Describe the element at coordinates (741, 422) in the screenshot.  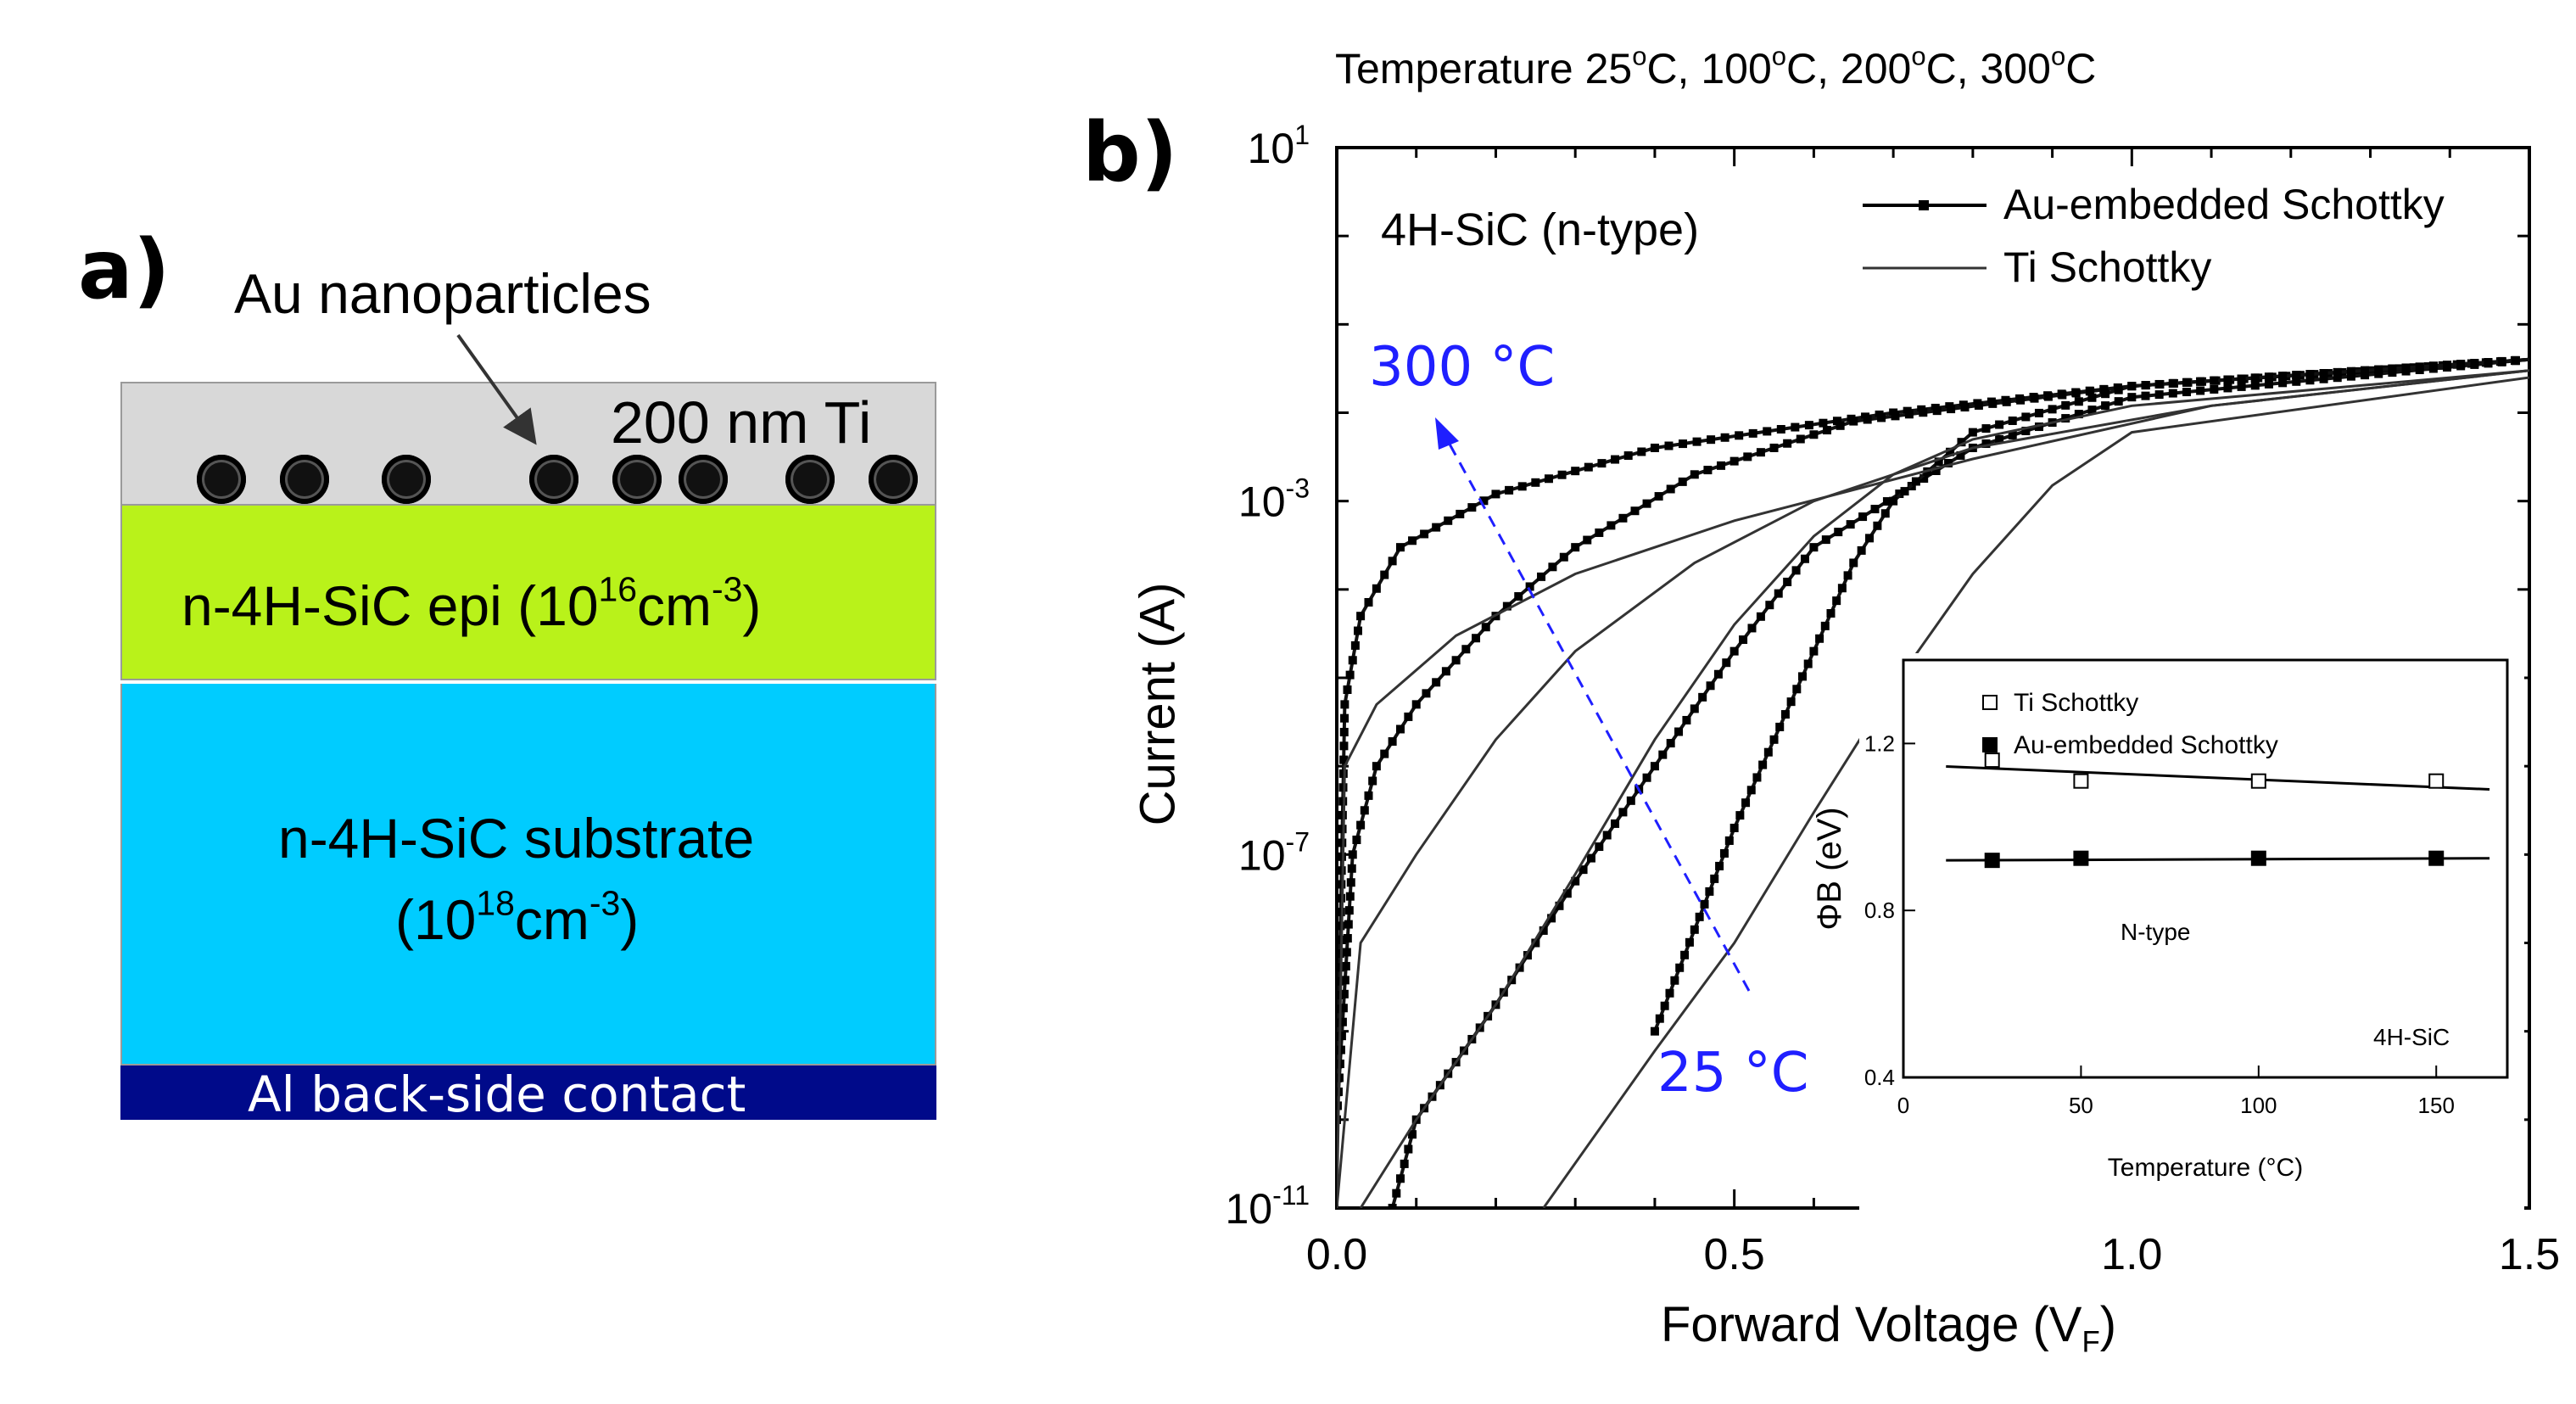
I see `ti-layer-label: 200 nm Ti` at that location.